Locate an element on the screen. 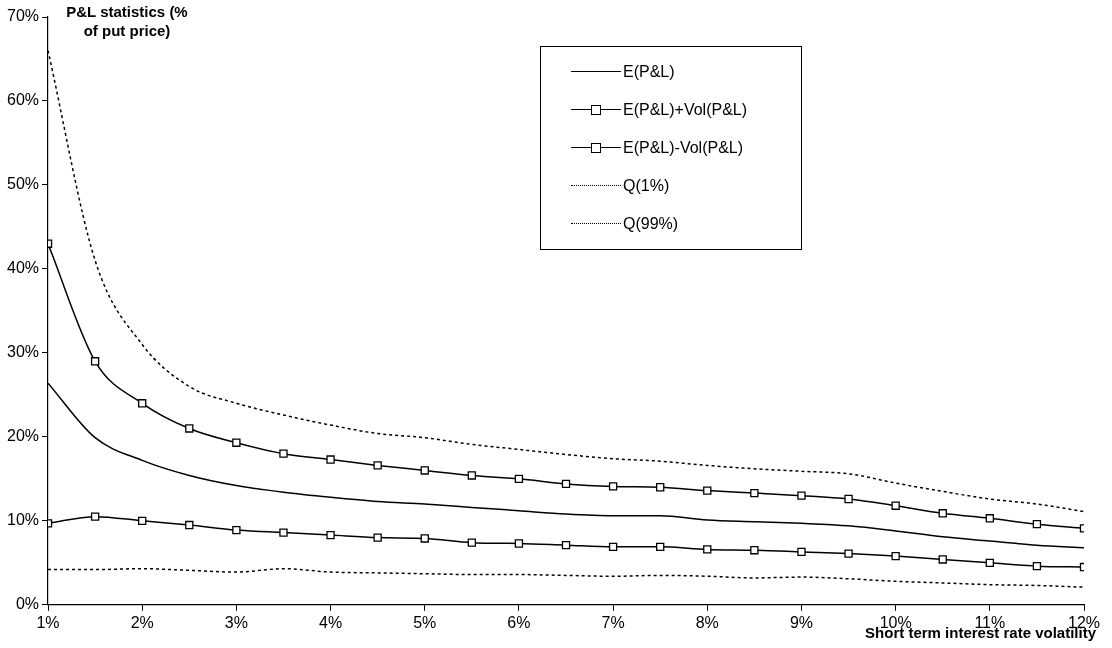 This screenshot has height=648, width=1112. y-tick-label: 10% is located at coordinates (23, 520).